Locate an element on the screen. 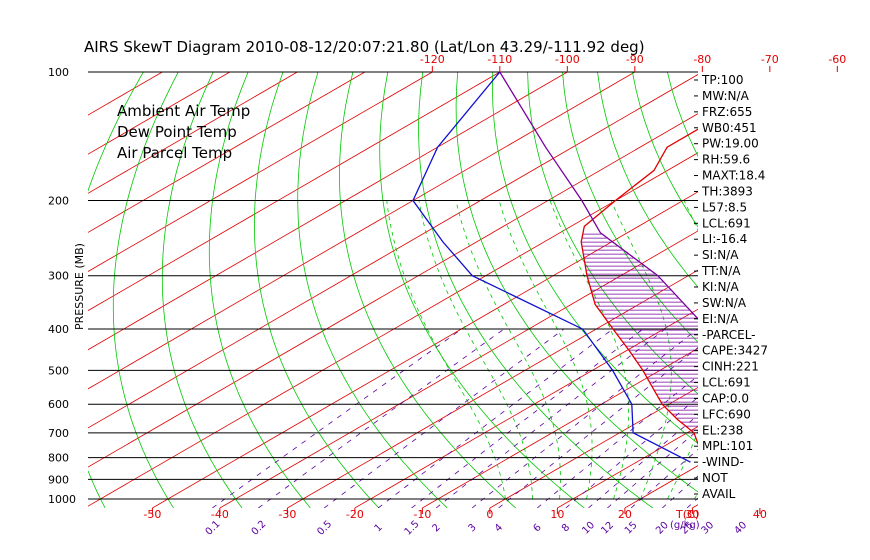 The width and height of the screenshot is (870, 560). top-tick-label: -100 is located at coordinates (567, 59).